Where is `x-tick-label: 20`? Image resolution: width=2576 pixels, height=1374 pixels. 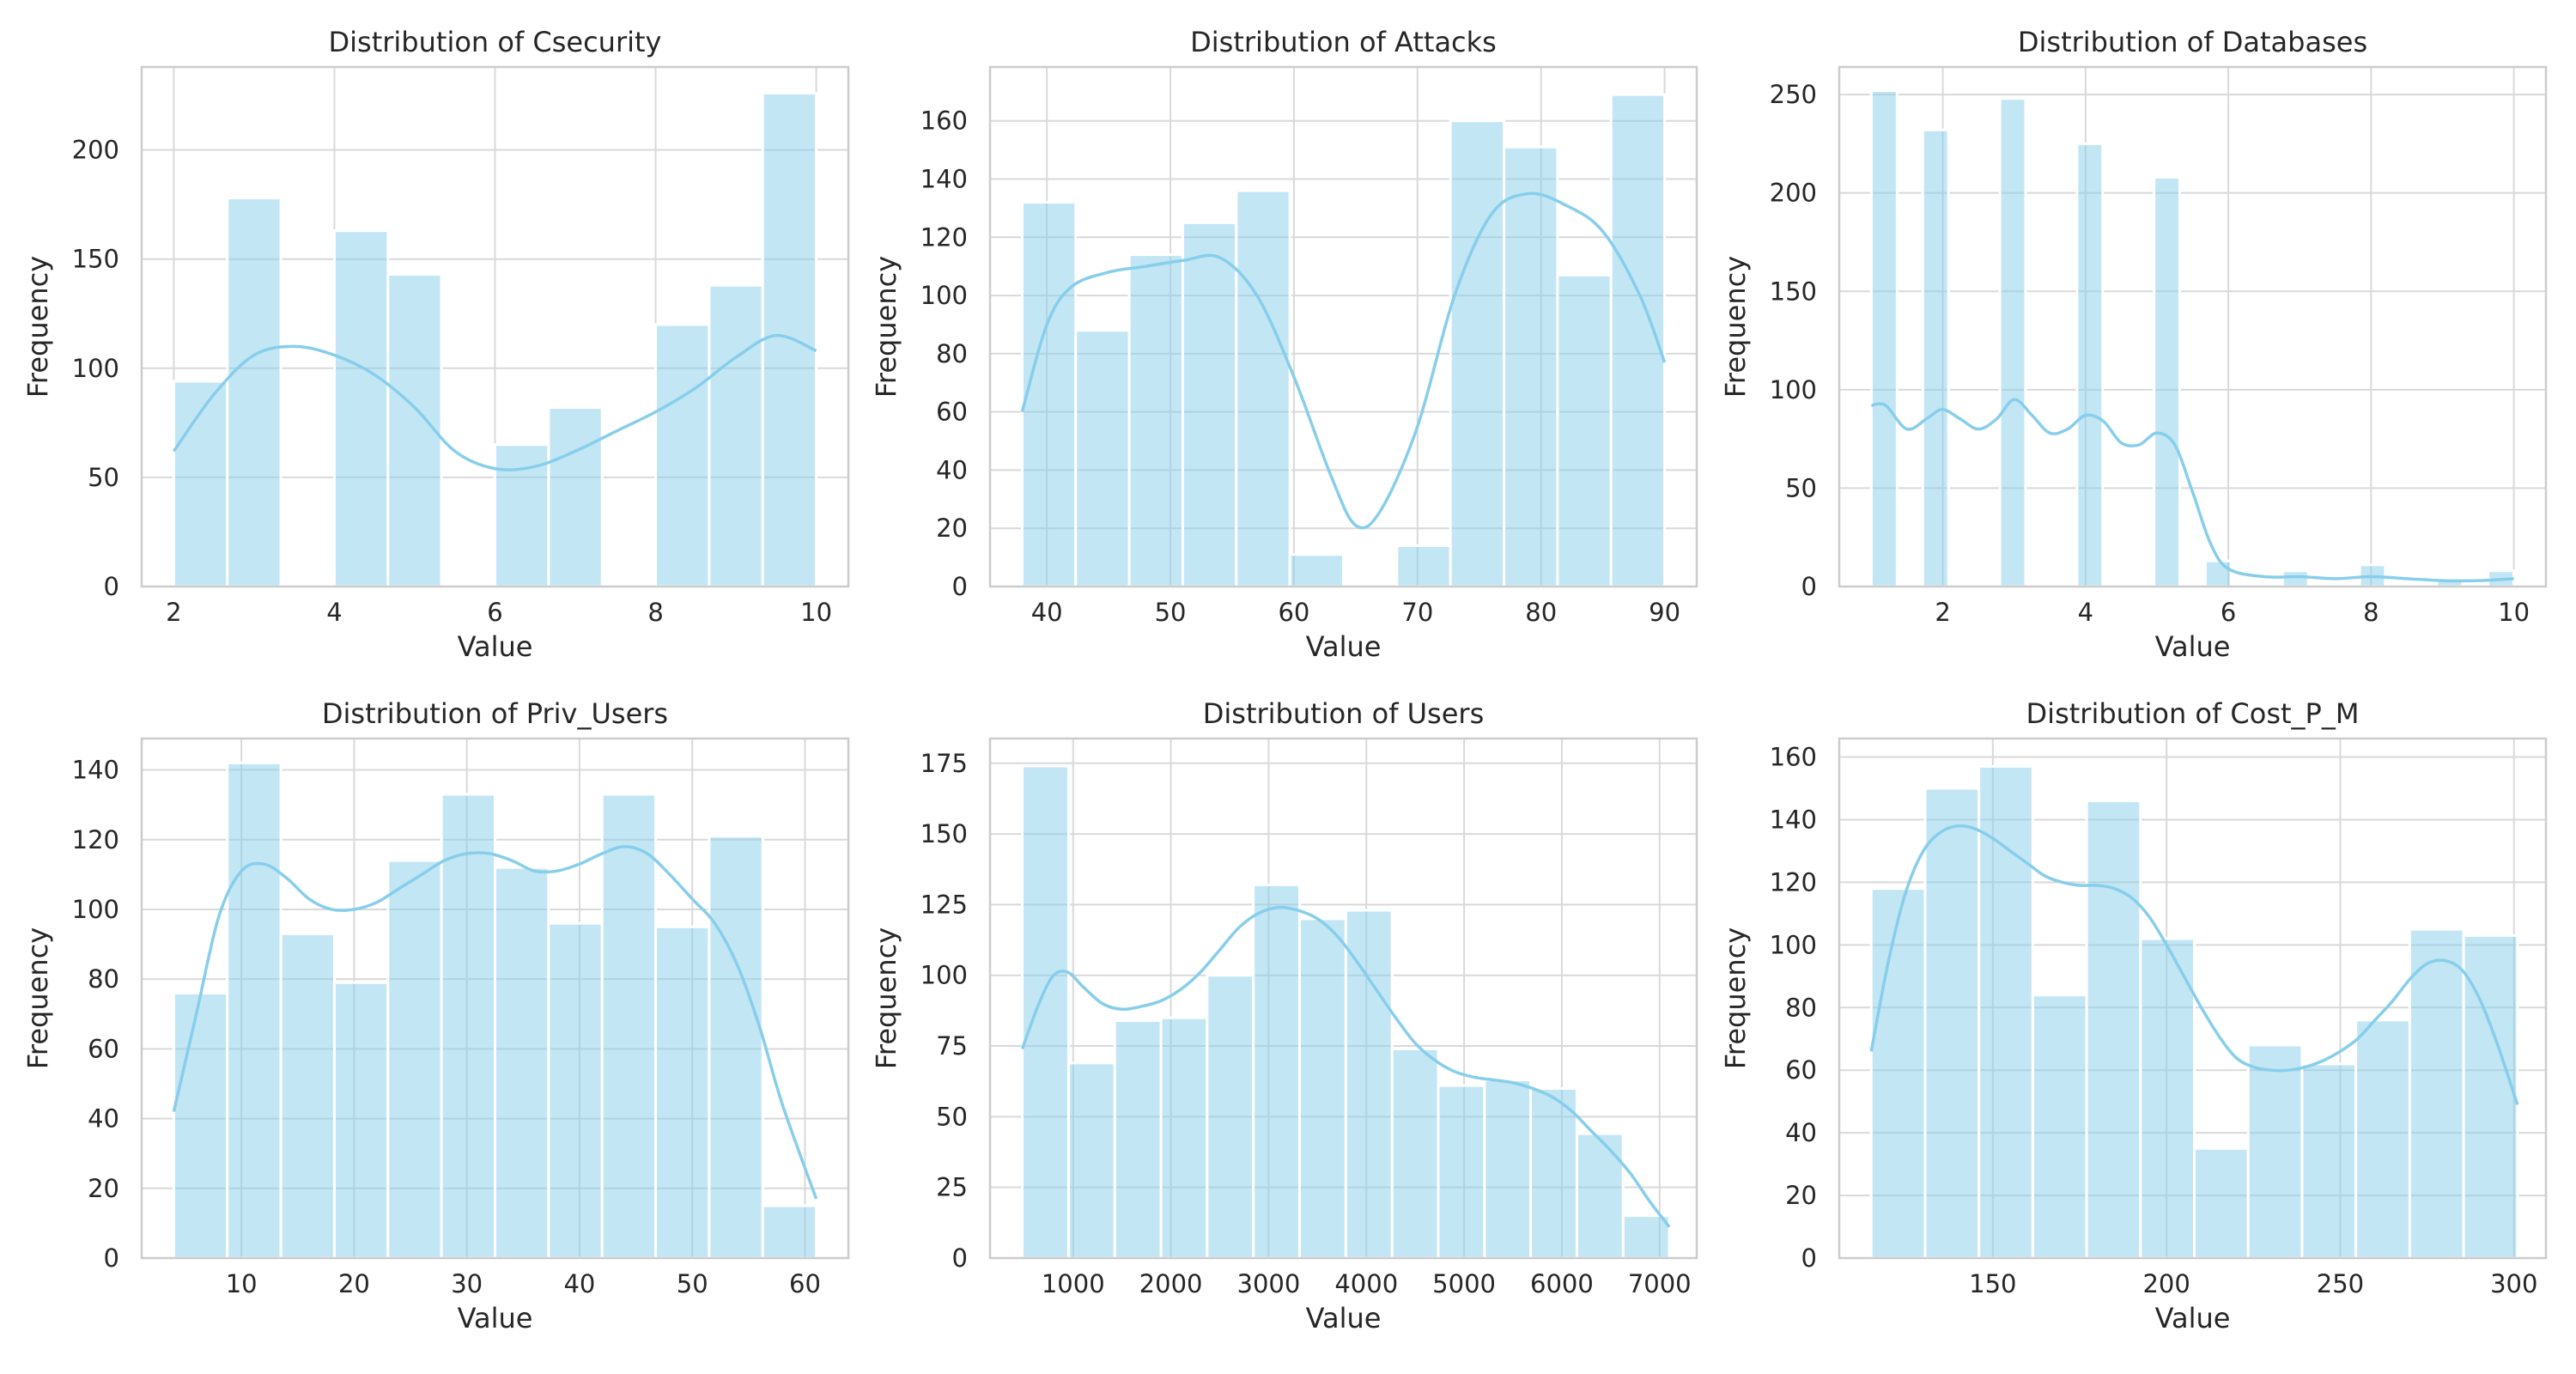 x-tick-label: 20 is located at coordinates (354, 1283).